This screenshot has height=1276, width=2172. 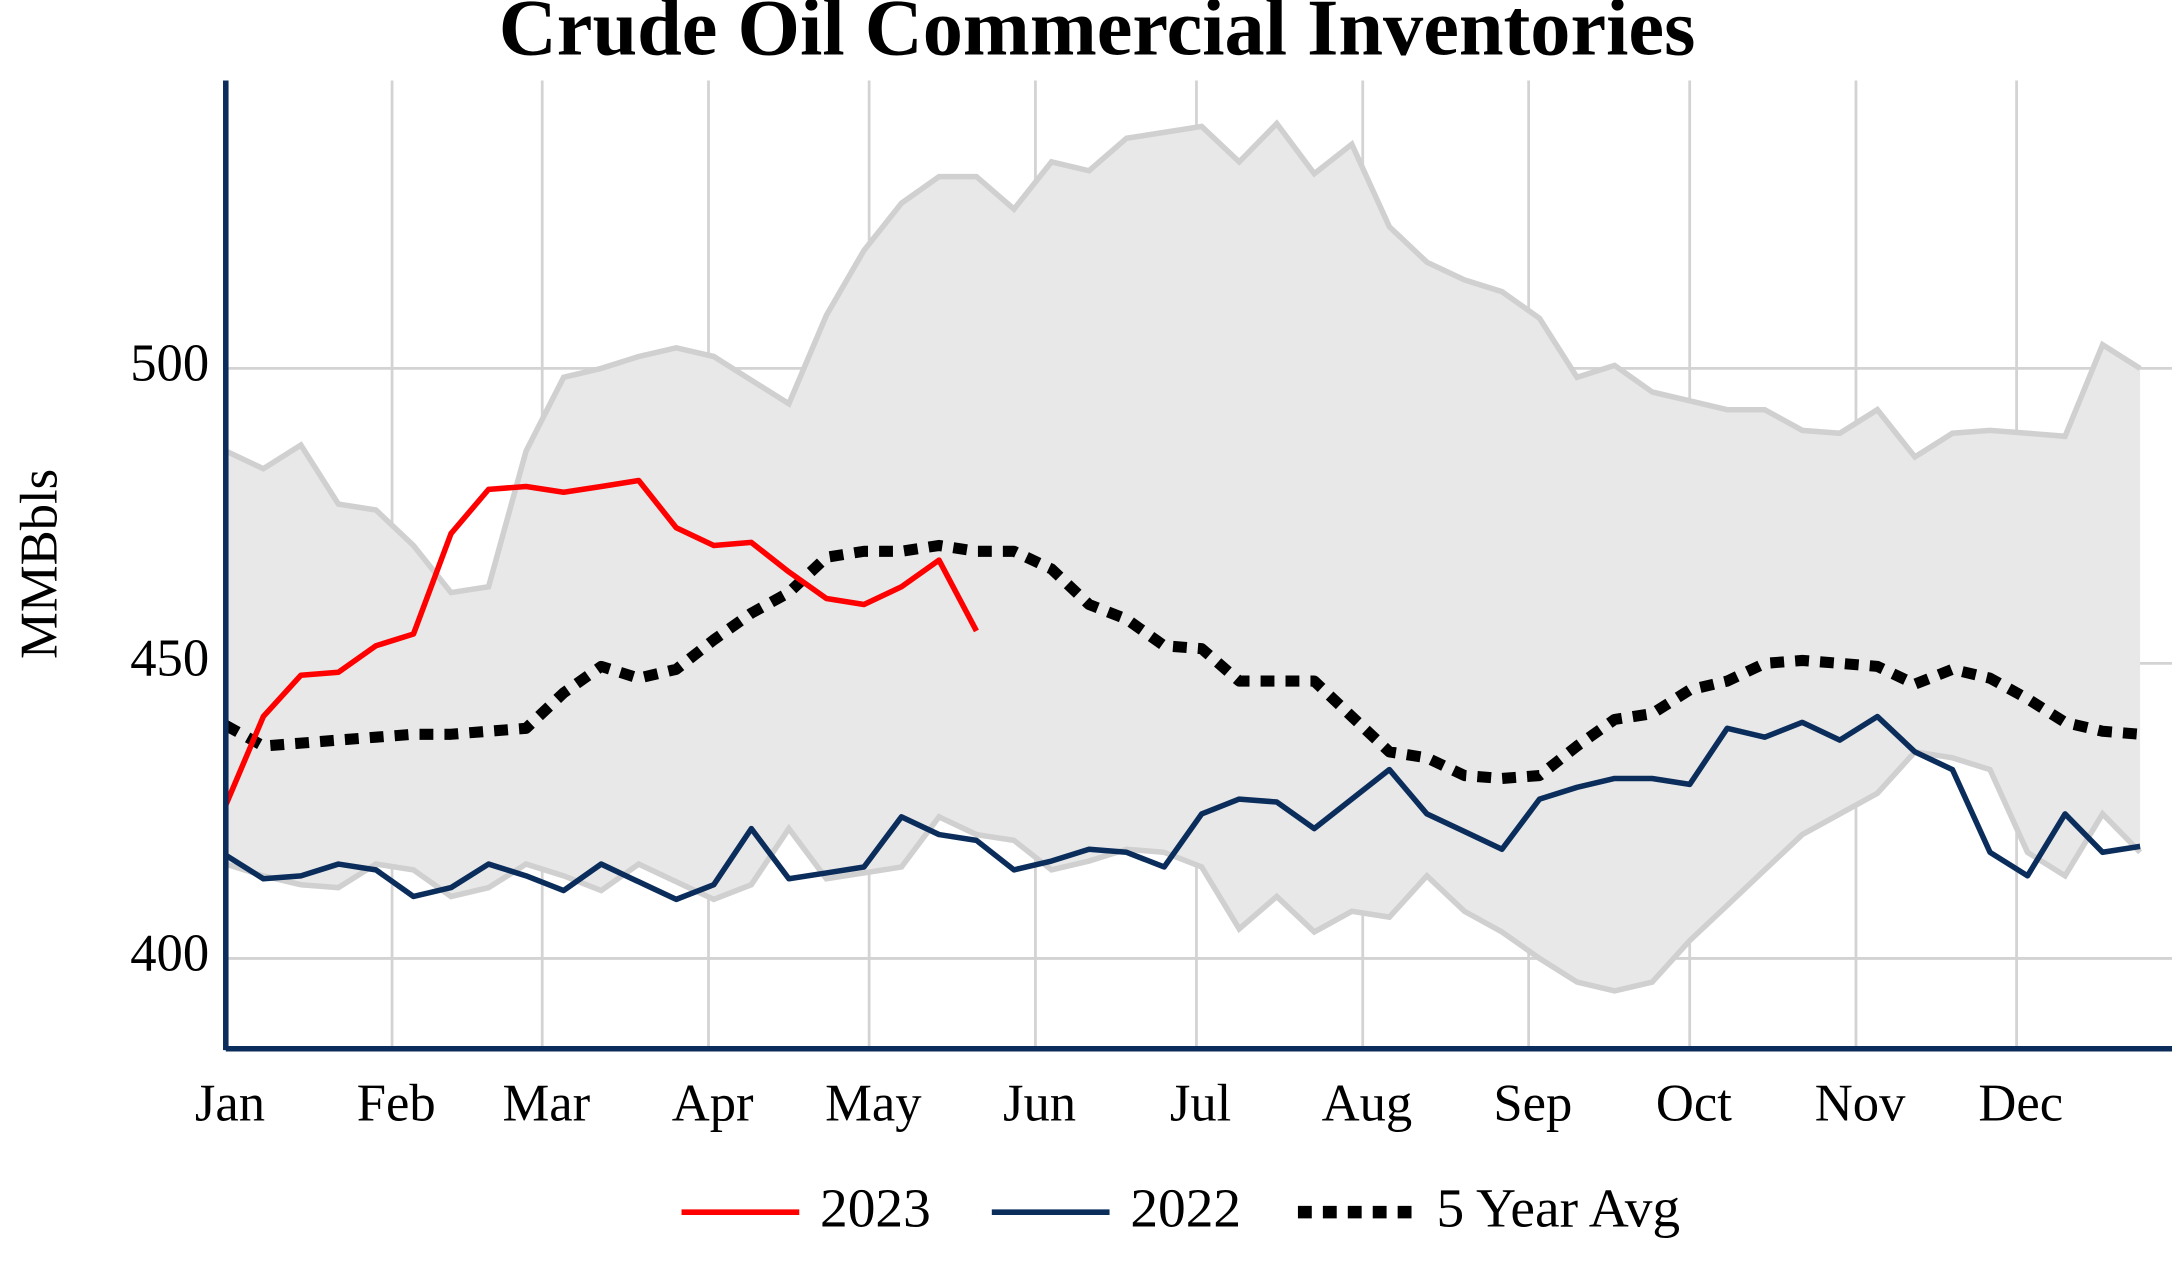 I want to click on x-tick-label: May, so click(x=873, y=1103).